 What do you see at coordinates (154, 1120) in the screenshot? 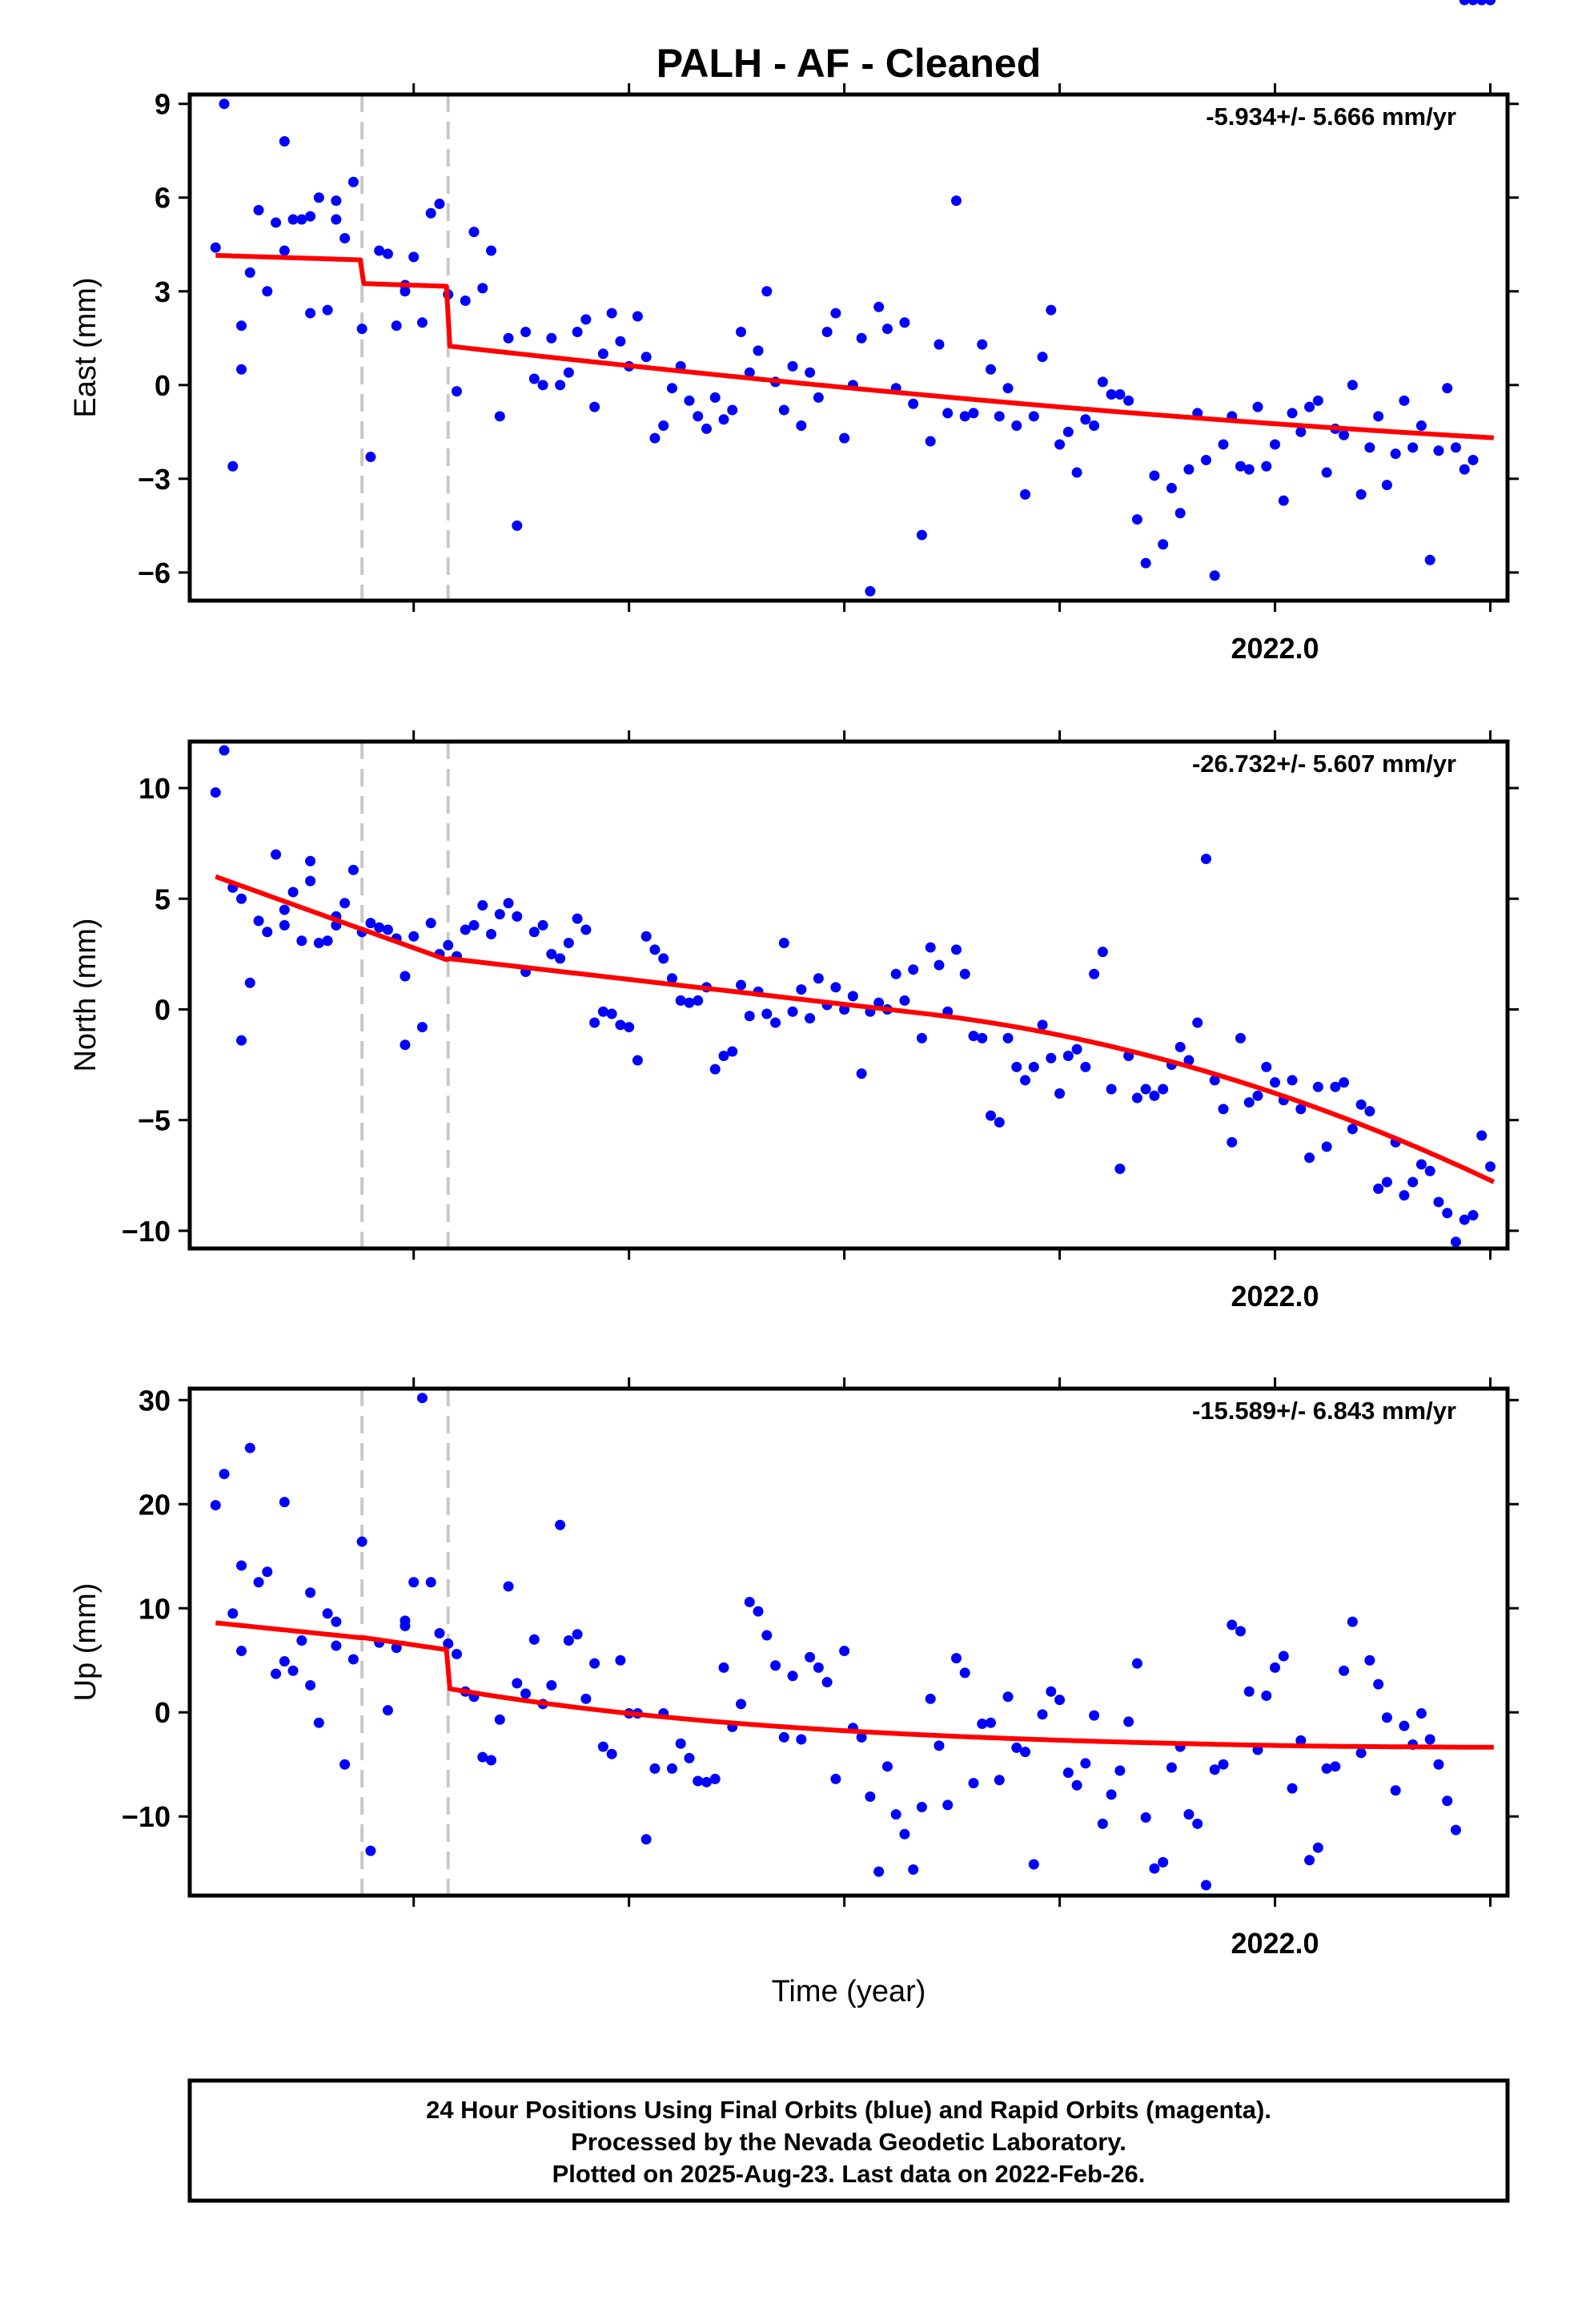
I see `y-tick-label: −5` at bounding box center [154, 1120].